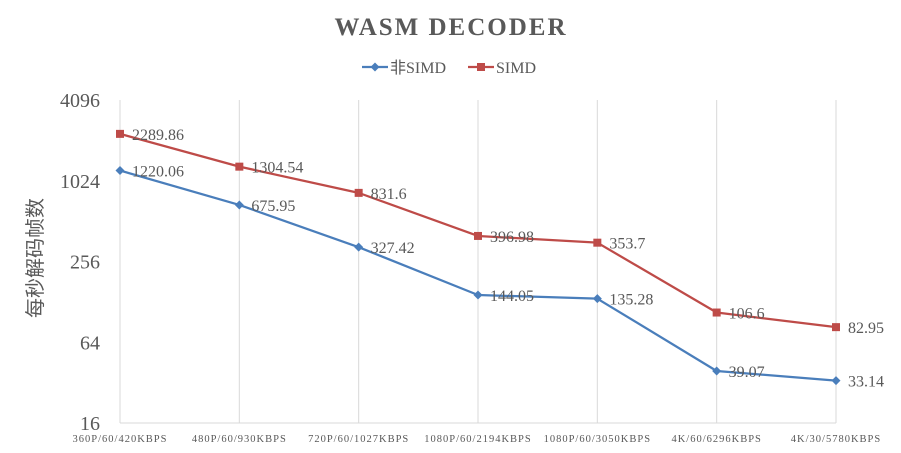 This screenshot has width=901, height=453. I want to click on x-tick-label: 4K/60/6296KBPS, so click(716, 439).